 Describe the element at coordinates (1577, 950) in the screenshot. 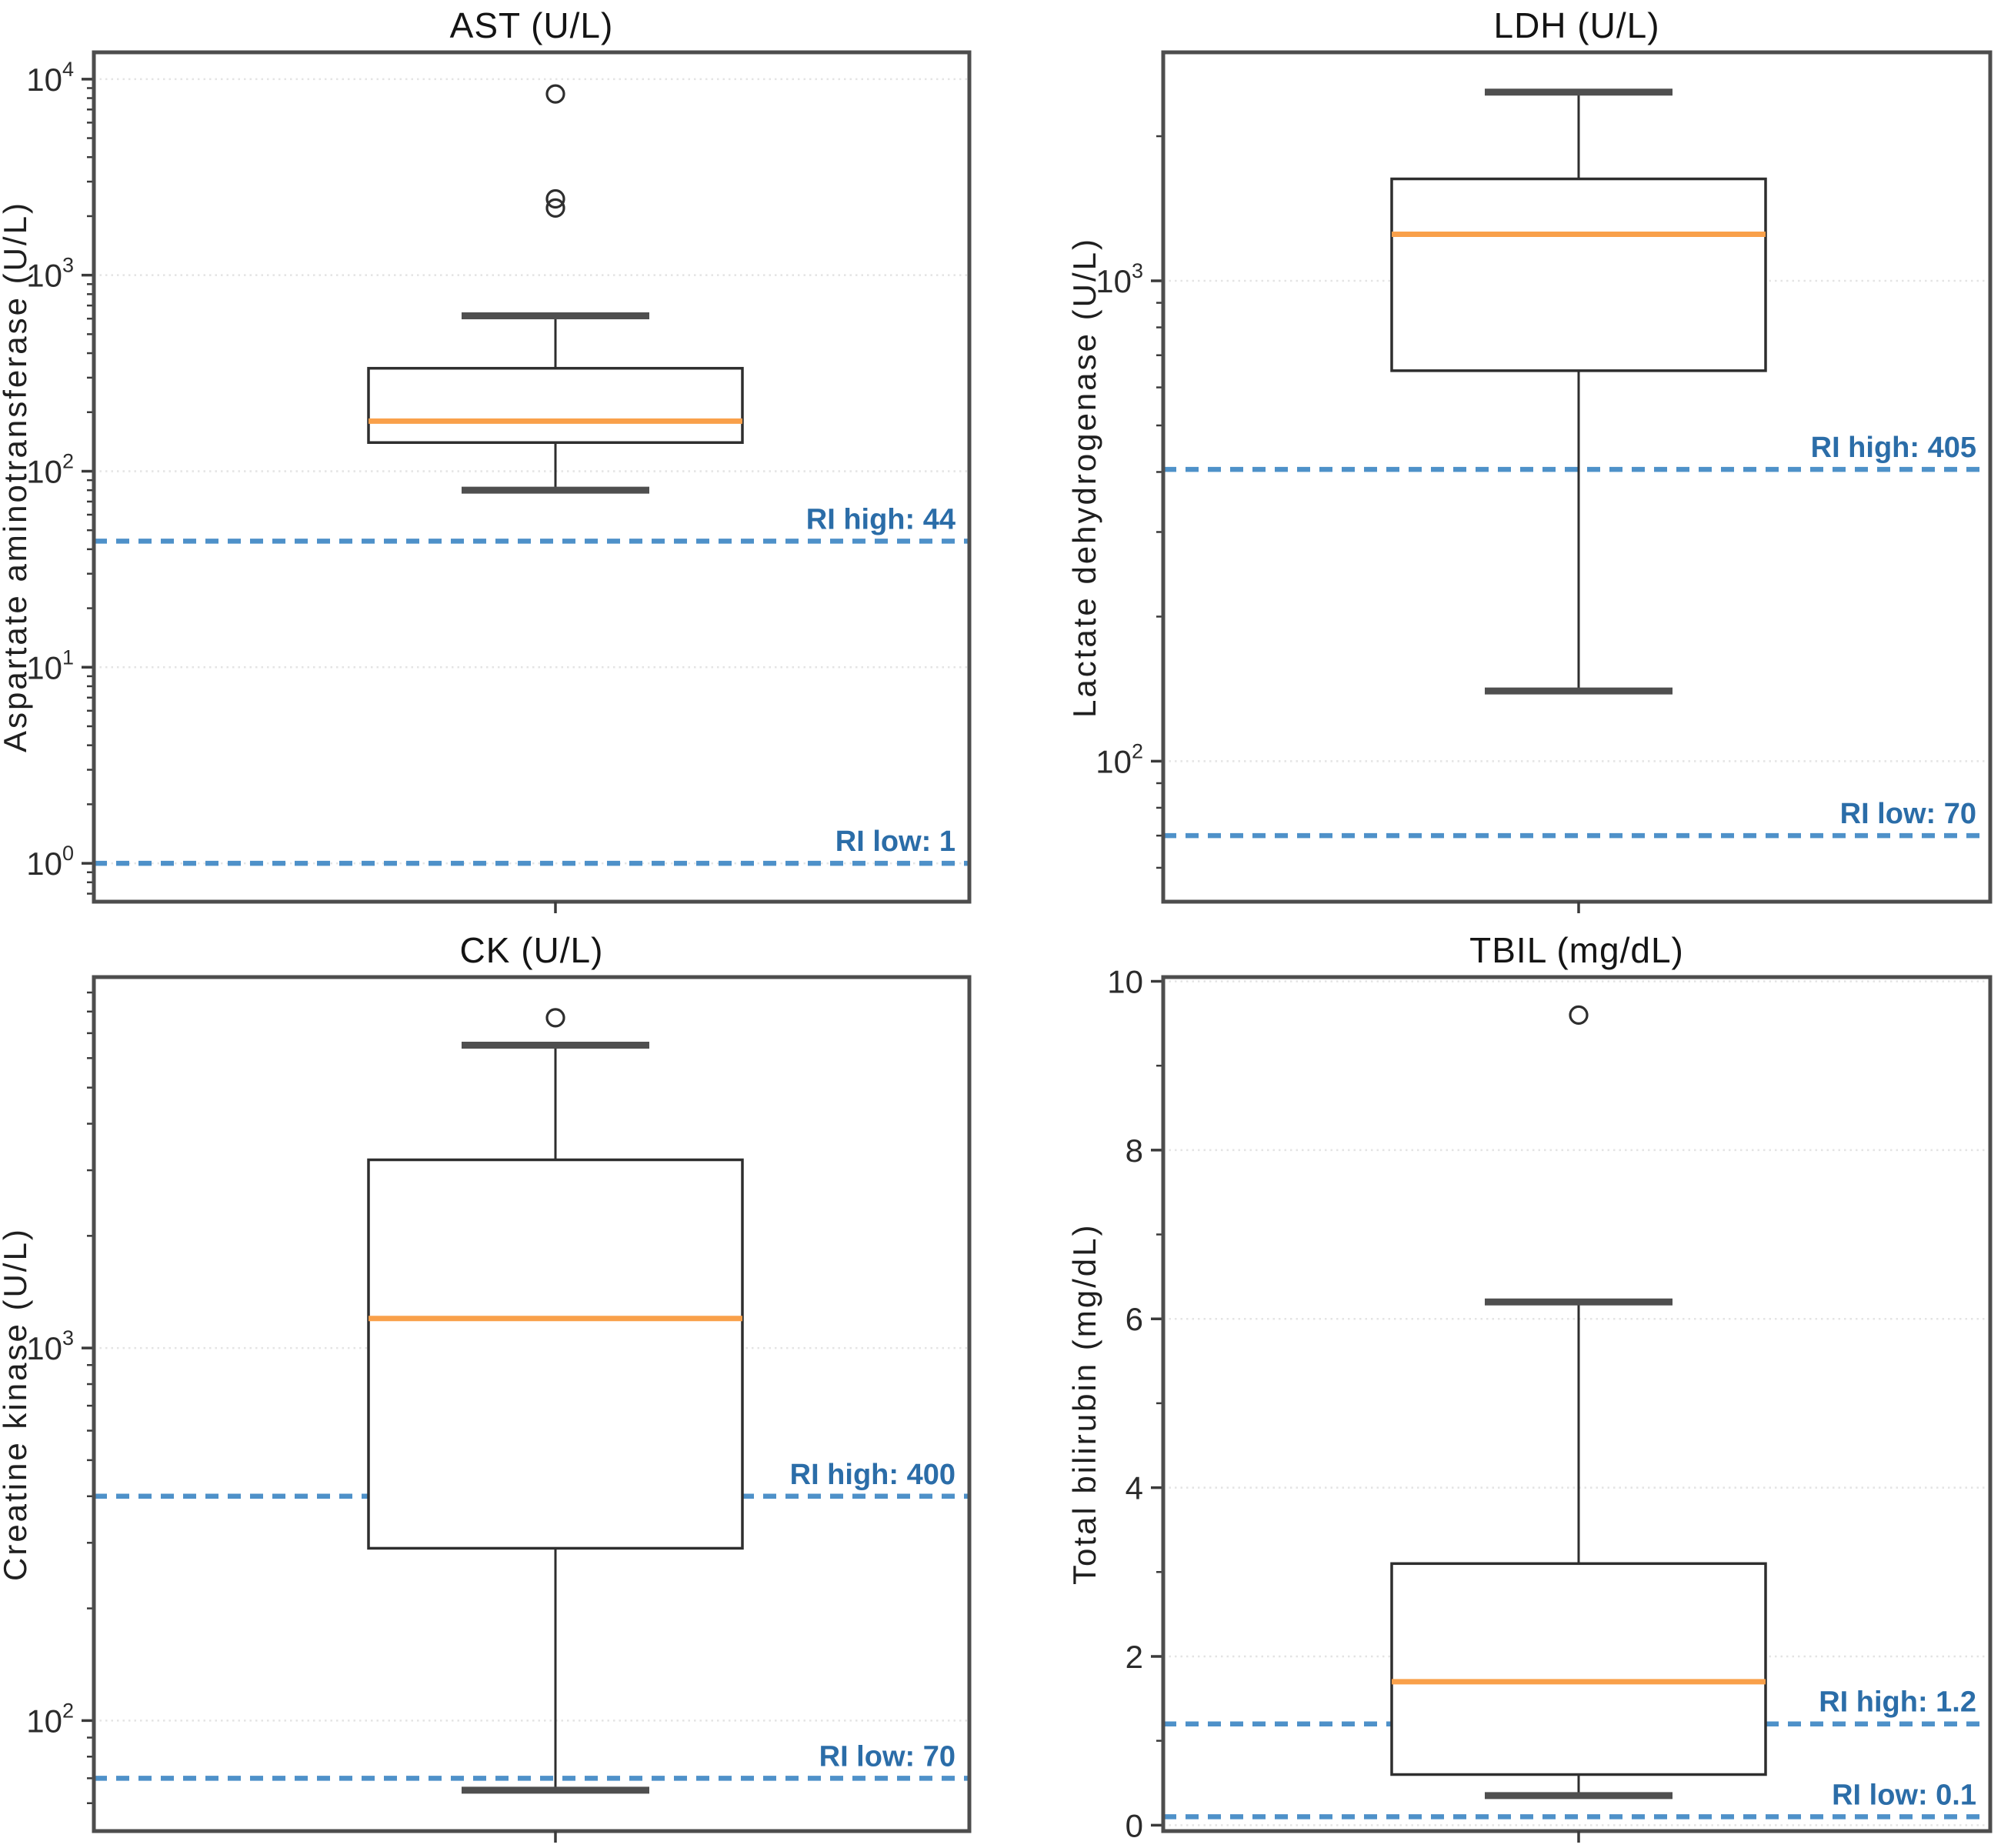

I see `panel-title: TBIL (mg/dL)` at that location.